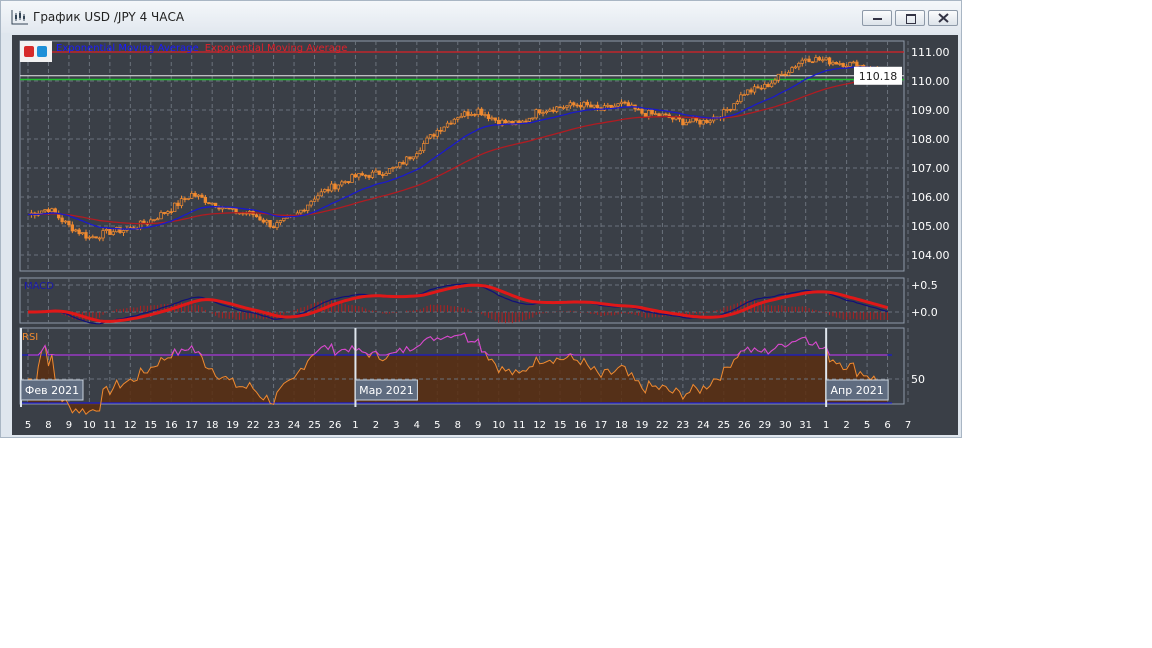 The width and height of the screenshot is (1152, 648). Describe the element at coordinates (943, 18) in the screenshot. I see `close-button` at that location.